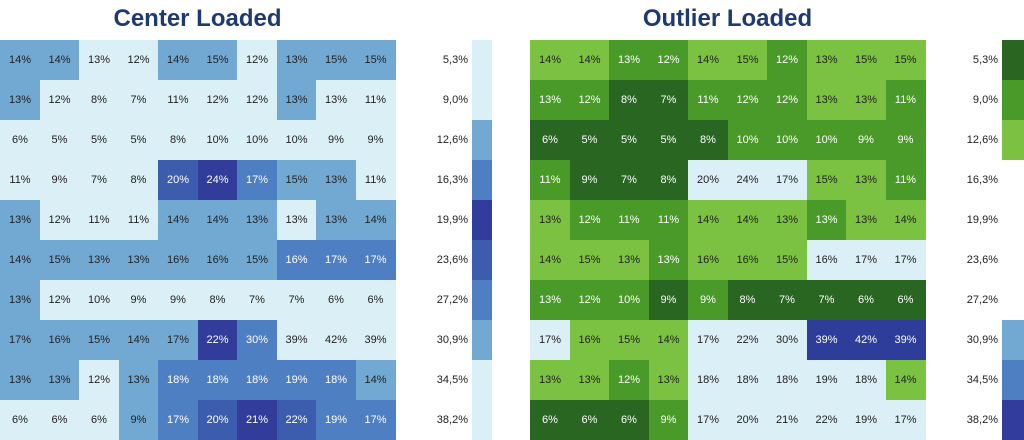 This screenshot has width=1024, height=440. Describe the element at coordinates (982, 220) in the screenshot. I see `scale-tick-label-outlier: 19,9%` at that location.